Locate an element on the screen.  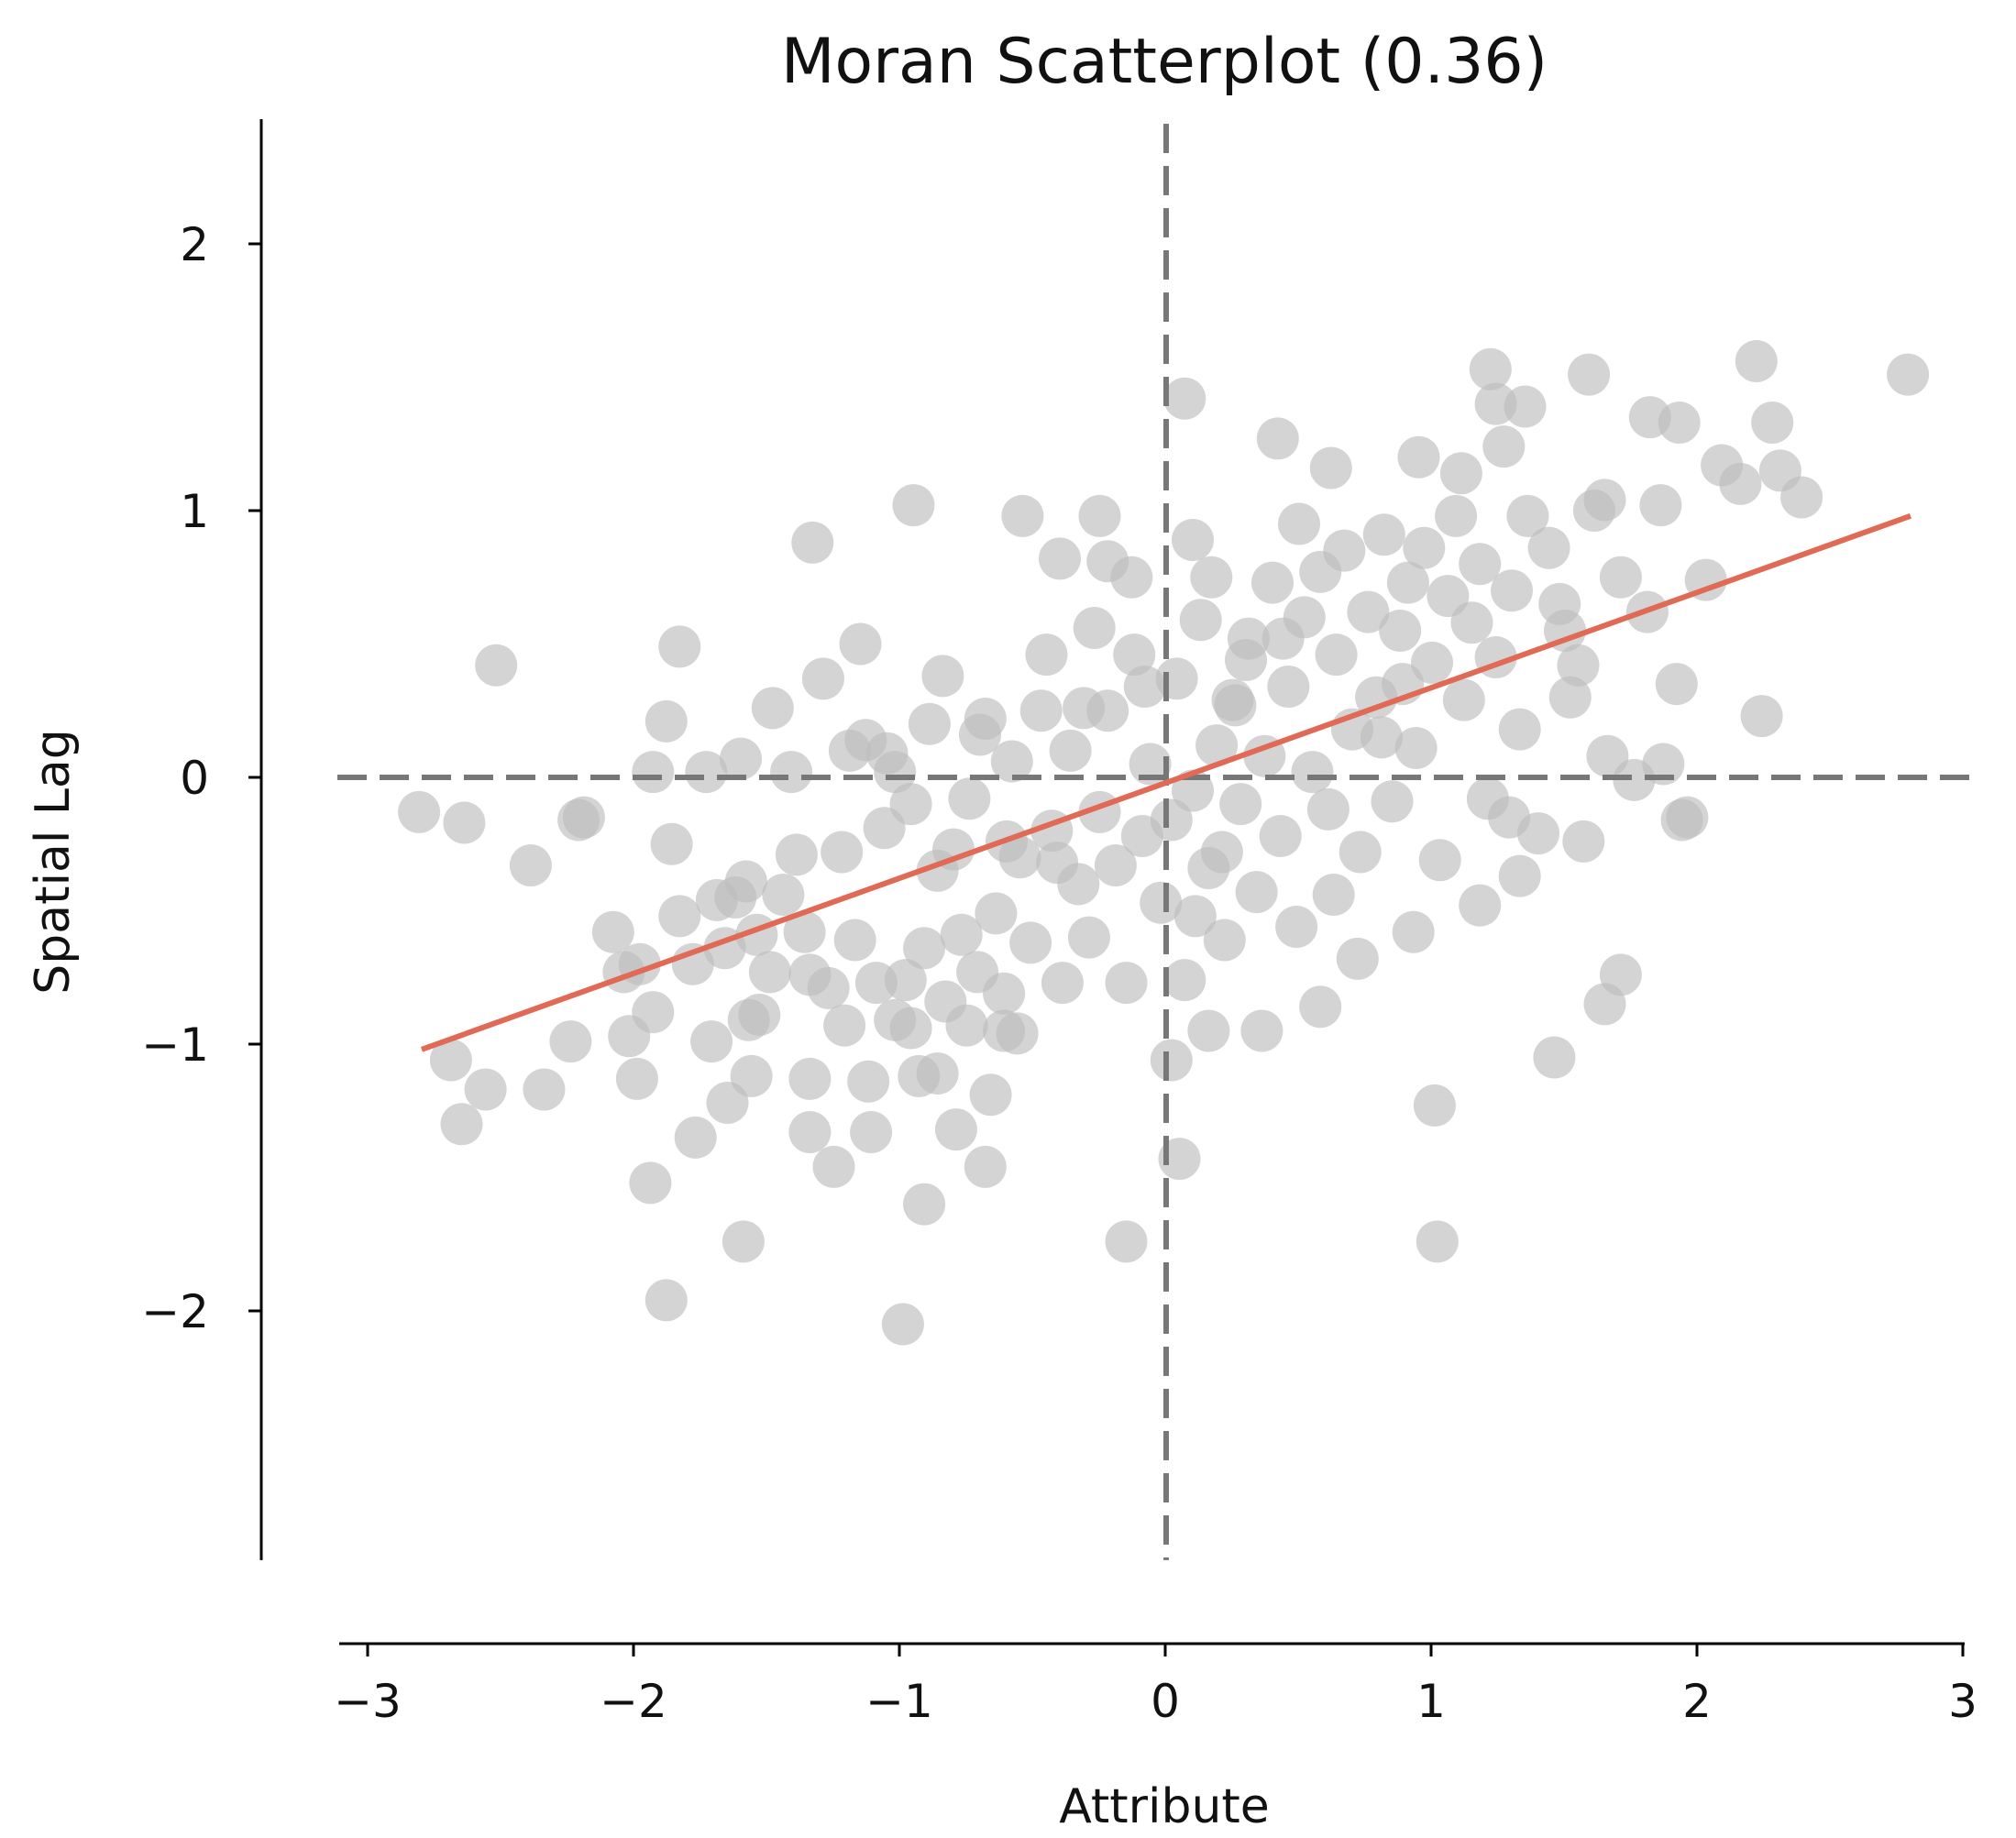
x-tick-label: −1 is located at coordinates (899, 1701).